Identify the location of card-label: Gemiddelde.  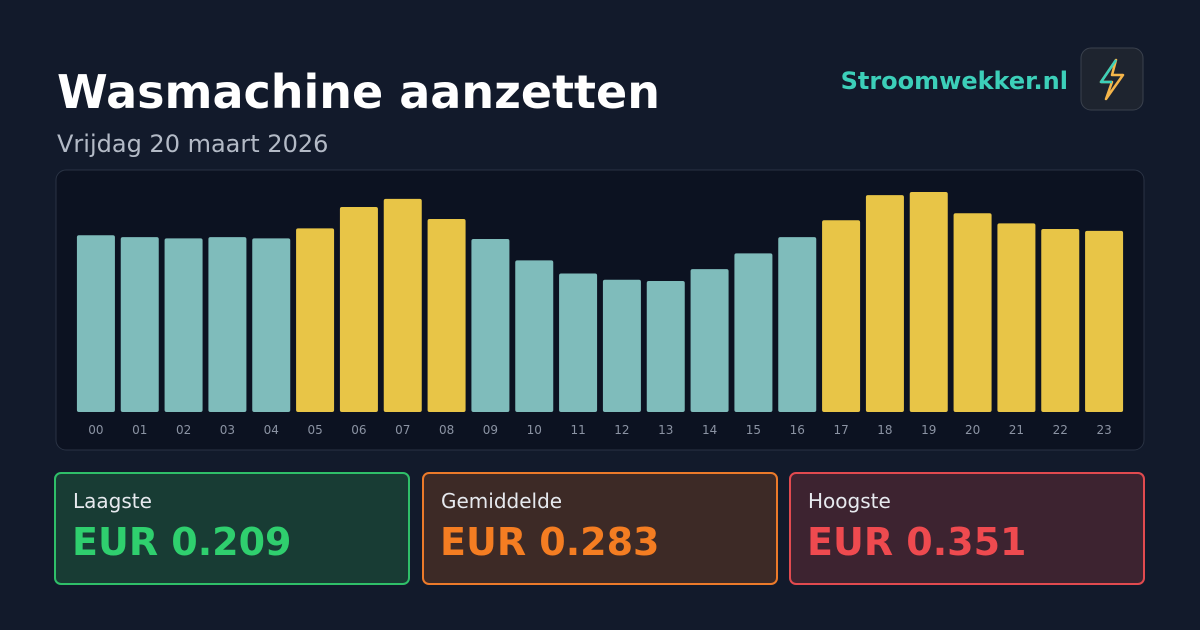
(501, 501).